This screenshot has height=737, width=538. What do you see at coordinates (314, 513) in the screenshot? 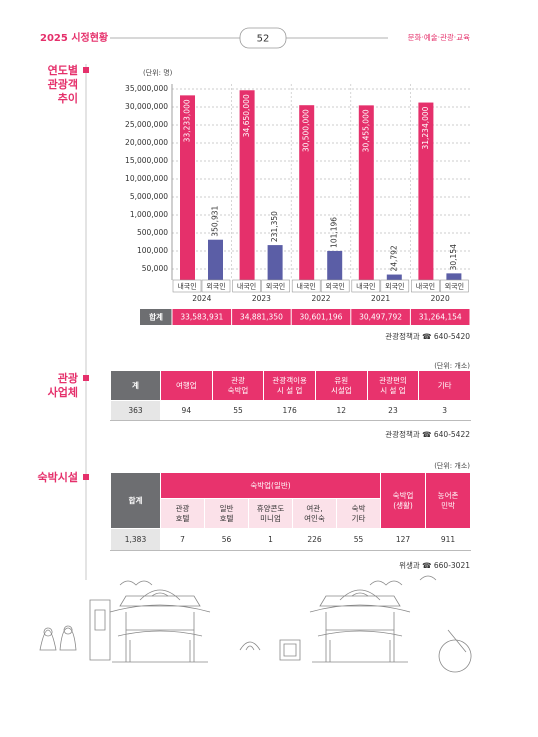
I see `table-cell: 여관, 여인숙` at bounding box center [314, 513].